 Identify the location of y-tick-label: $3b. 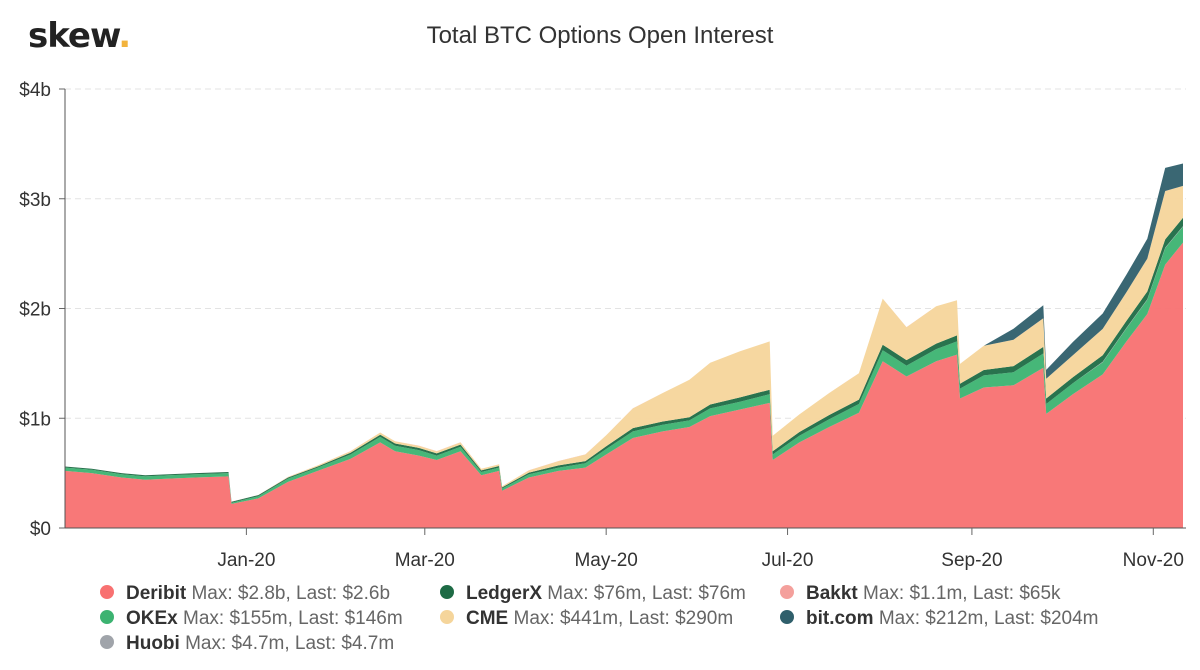
(35, 200).